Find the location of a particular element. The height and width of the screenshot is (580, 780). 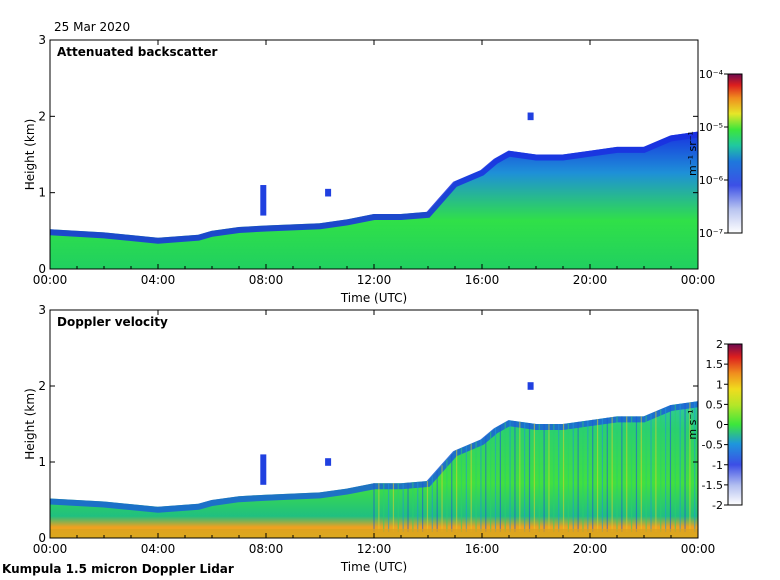

colorbar-tick-label: 0.5 is located at coordinates (715, 404).